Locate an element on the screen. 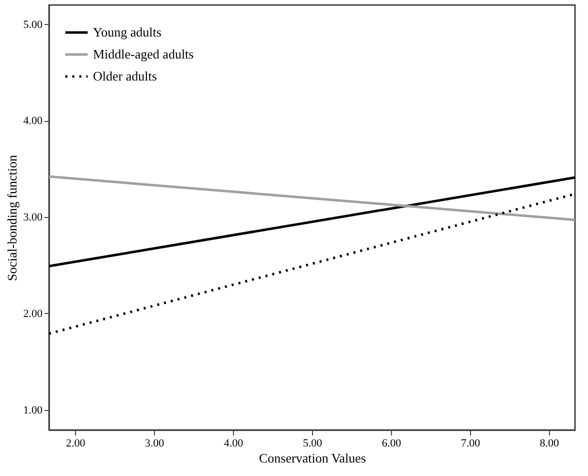  y-tick-label: 5.00 is located at coordinates (33, 24).